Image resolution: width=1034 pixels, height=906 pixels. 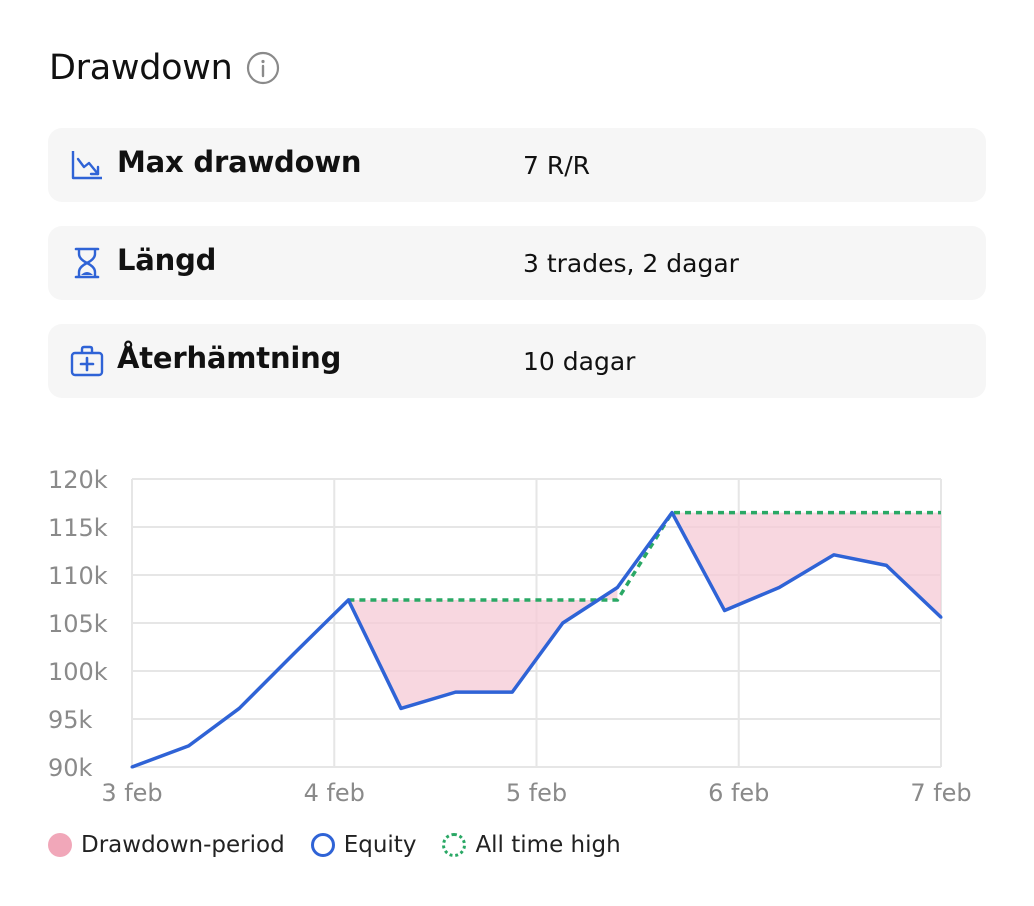 What do you see at coordinates (70, 768) in the screenshot?
I see `y-tick-label: 90k` at bounding box center [70, 768].